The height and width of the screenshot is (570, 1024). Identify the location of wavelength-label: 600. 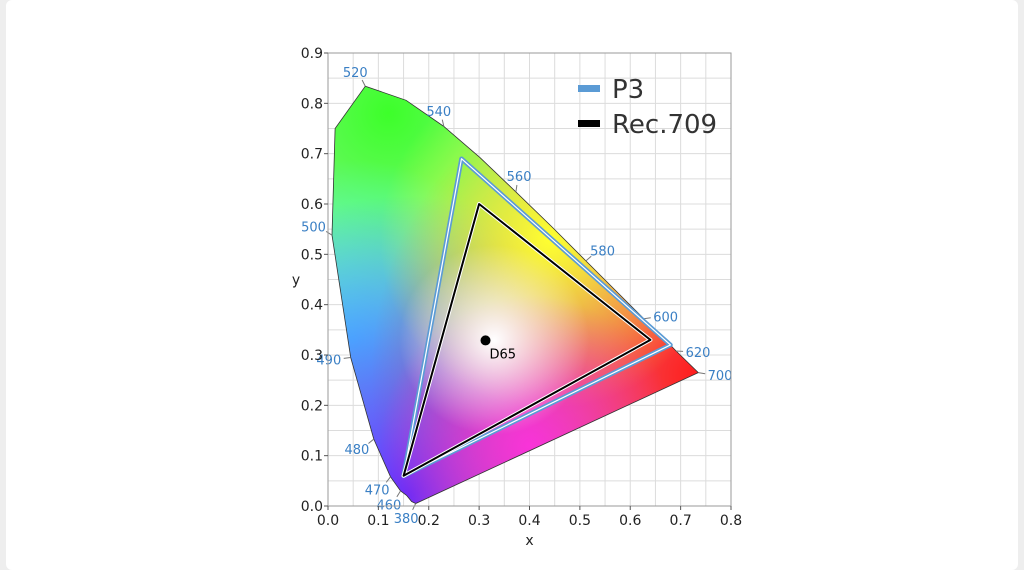
(665, 318).